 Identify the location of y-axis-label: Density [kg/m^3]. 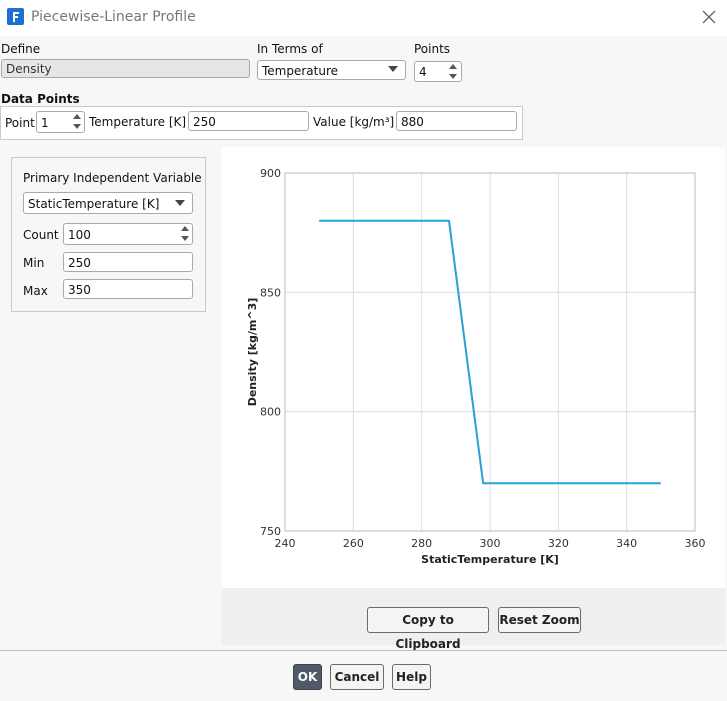
(252, 352).